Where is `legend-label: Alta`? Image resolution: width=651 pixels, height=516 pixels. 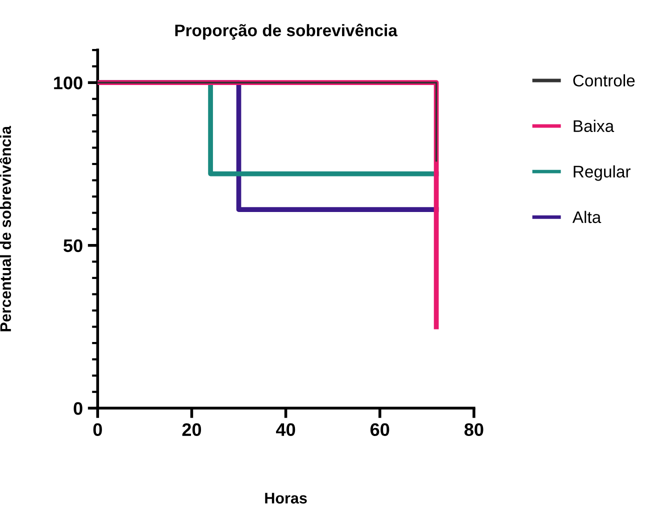 legend-label: Alta is located at coordinates (587, 217).